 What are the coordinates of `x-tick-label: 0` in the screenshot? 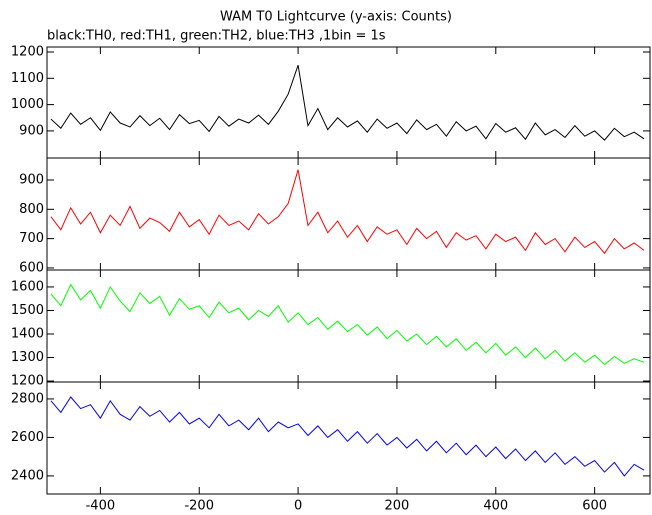 It's located at (298, 506).